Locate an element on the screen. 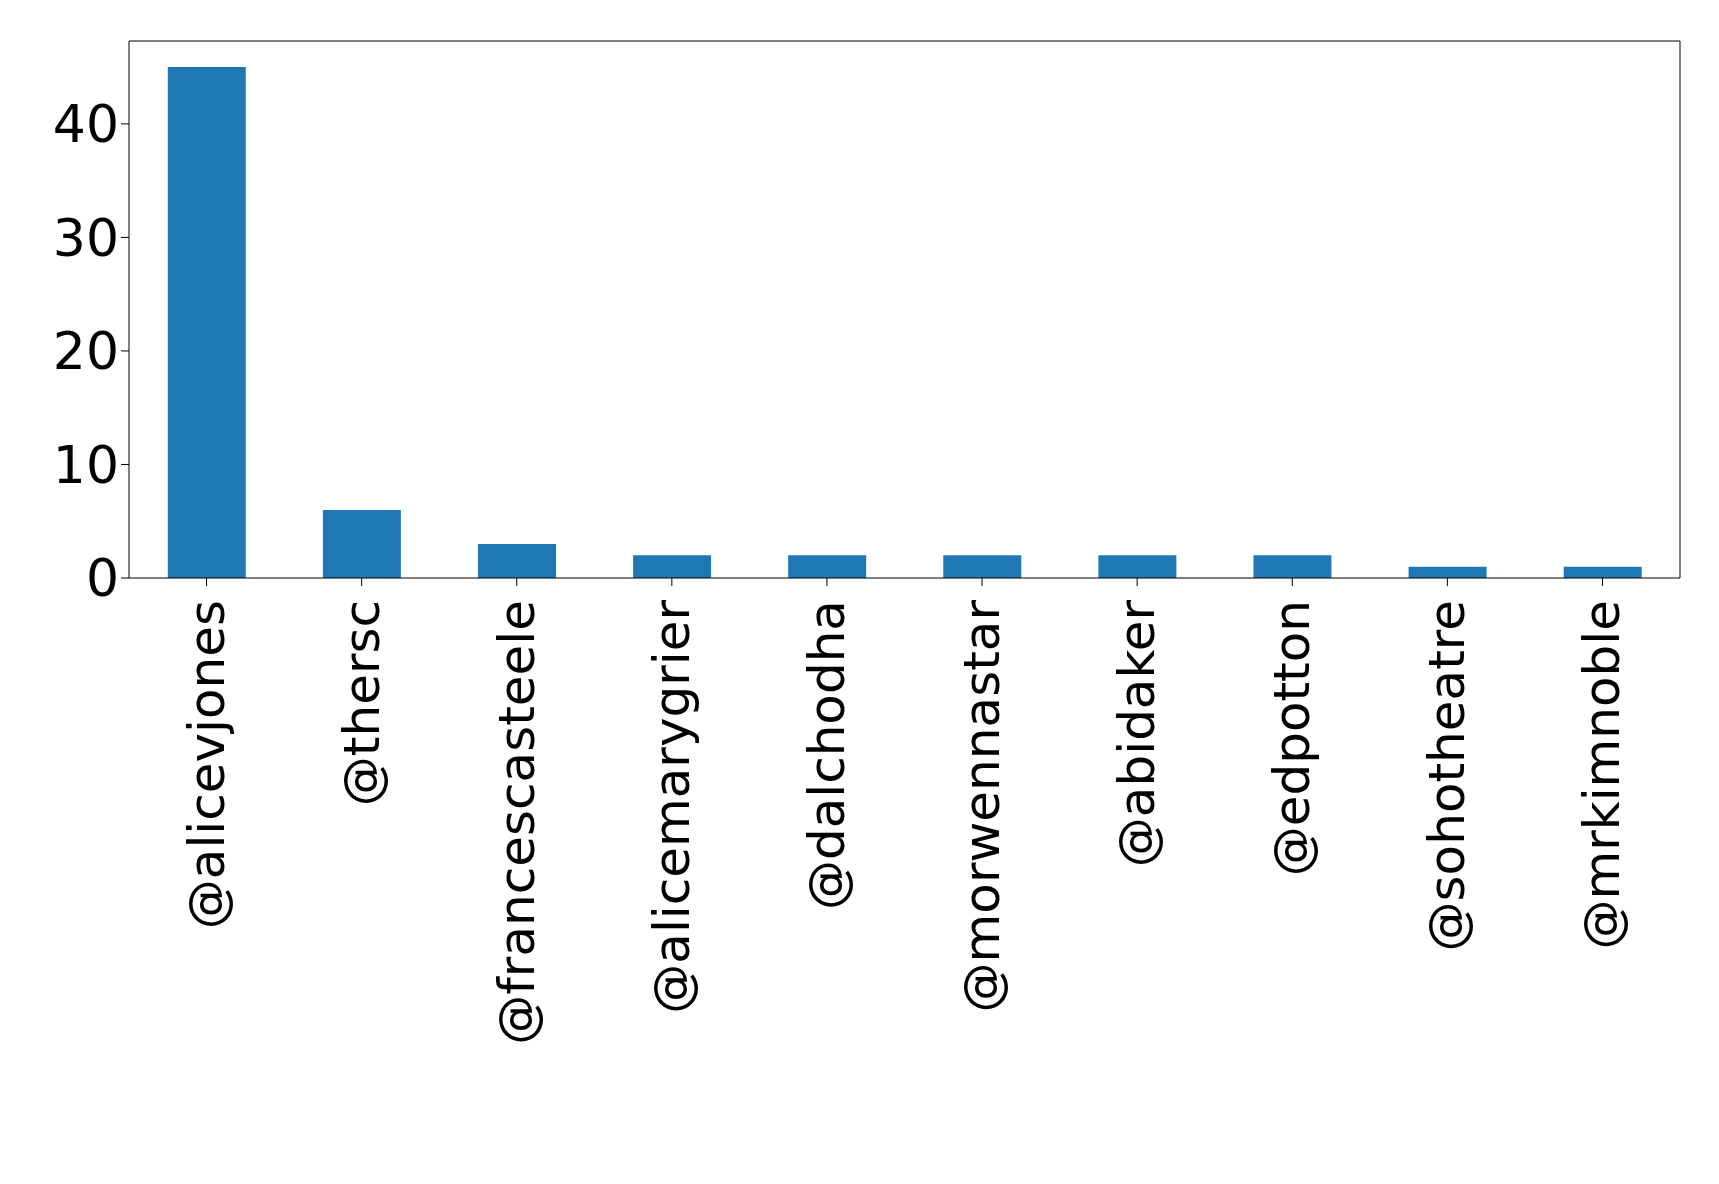 The height and width of the screenshot is (1184, 1719). x-tick-label: @alicemarygrier is located at coordinates (671, 806).